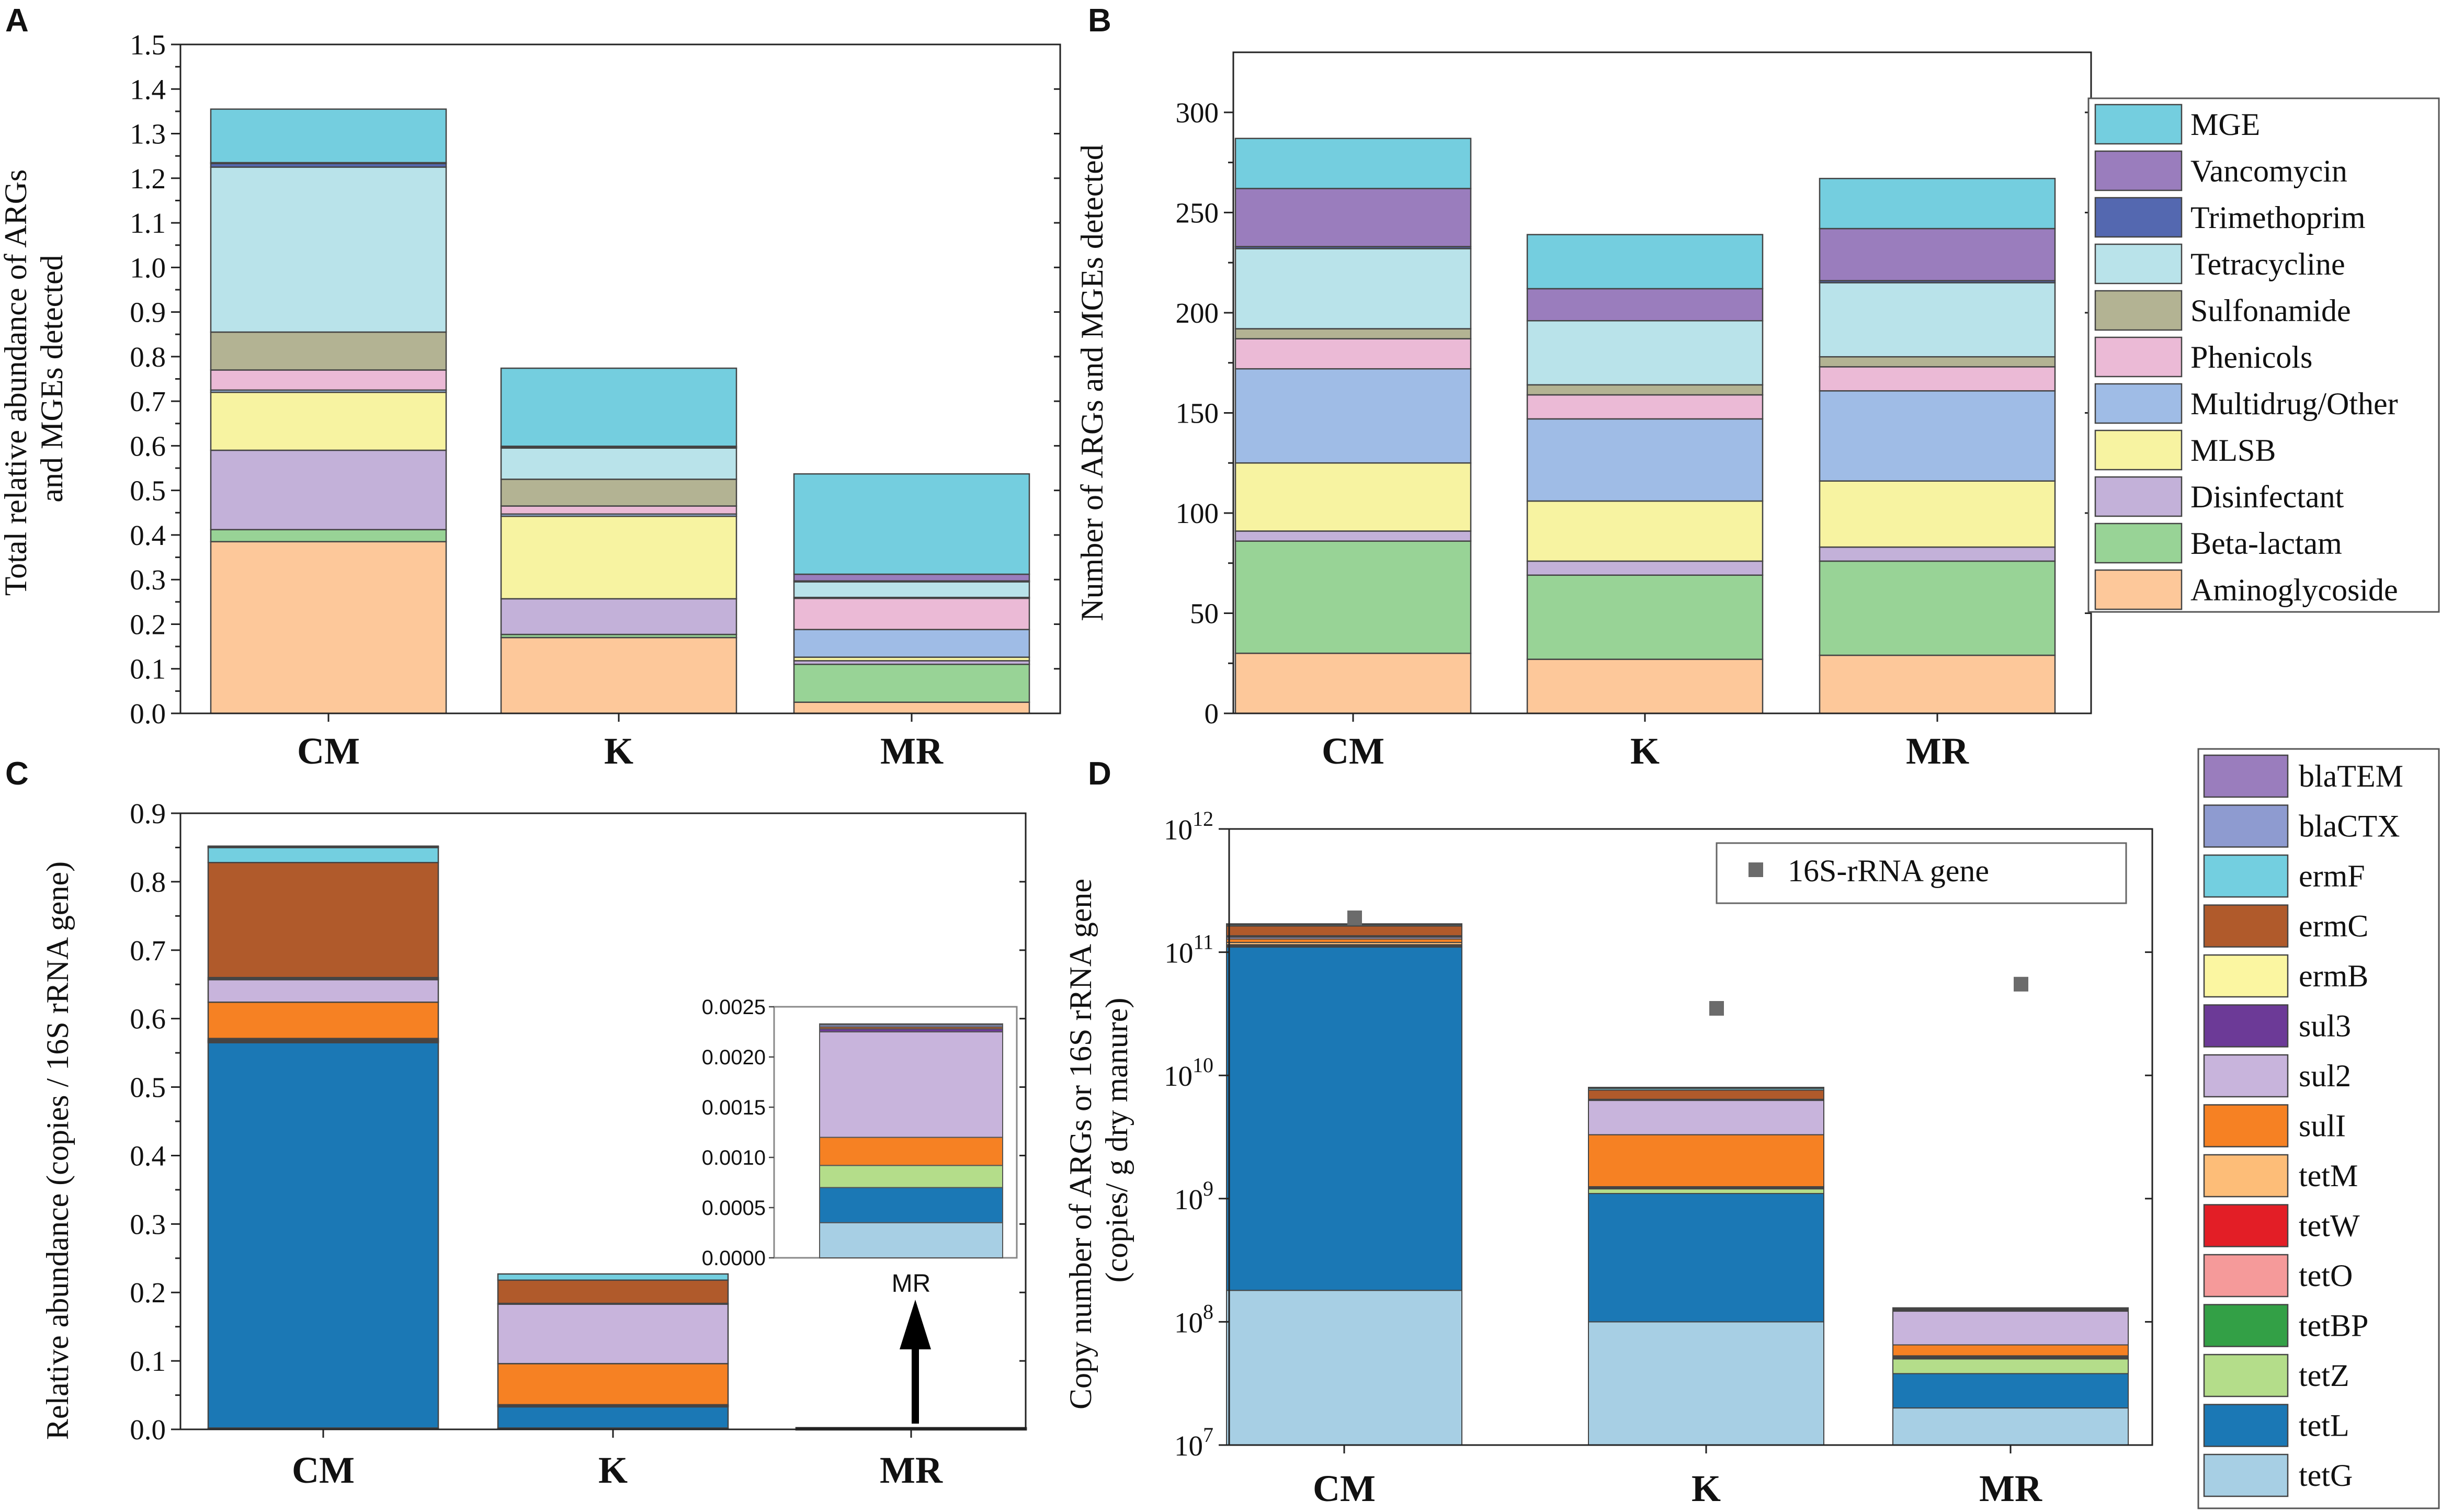 This screenshot has height=1512, width=2441. Describe the element at coordinates (1937, 379) in the screenshot. I see `bar-b-mr-phenicols` at that location.